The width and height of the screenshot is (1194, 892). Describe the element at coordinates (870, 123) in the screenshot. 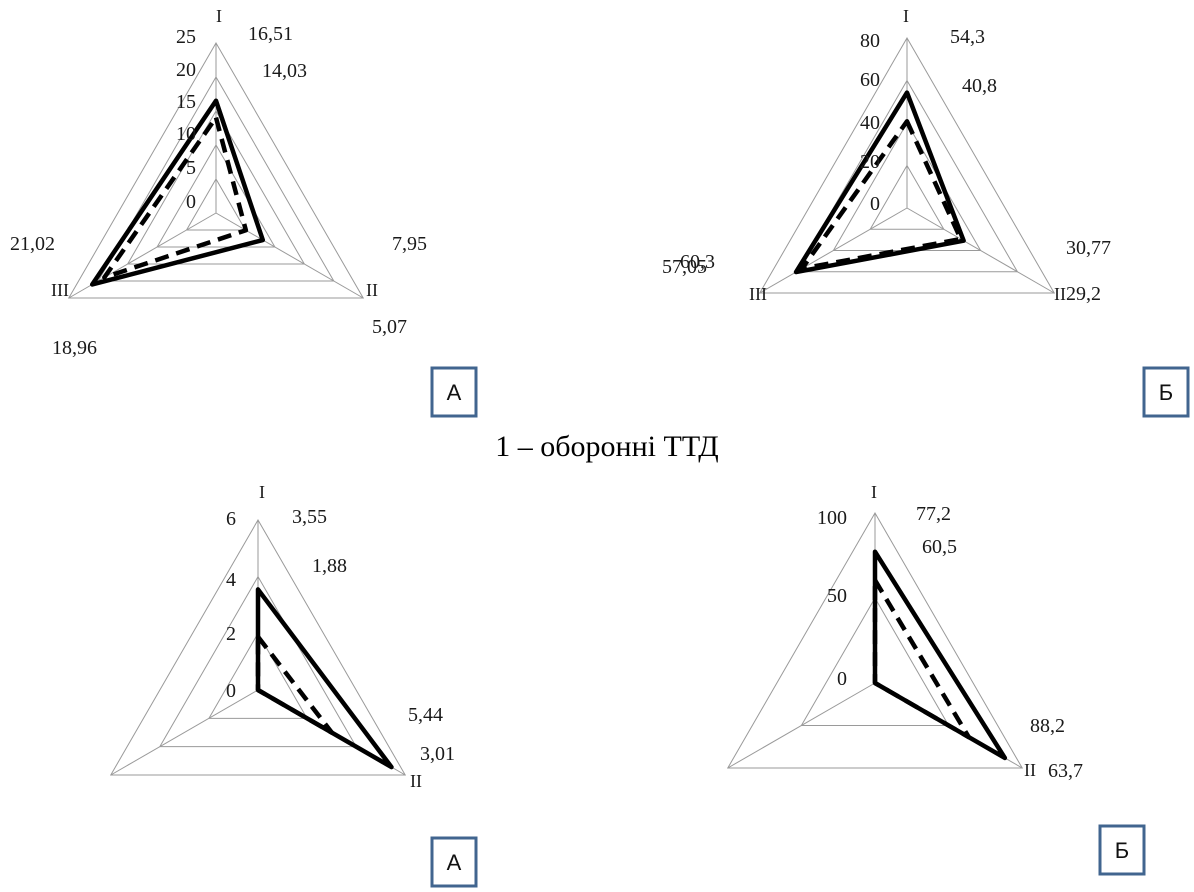

I see `tick-label: 40` at that location.